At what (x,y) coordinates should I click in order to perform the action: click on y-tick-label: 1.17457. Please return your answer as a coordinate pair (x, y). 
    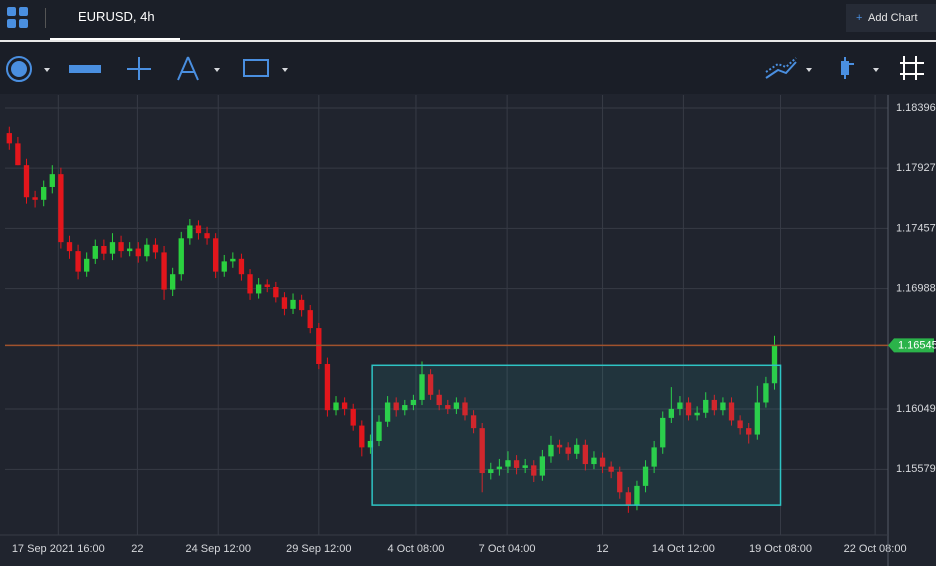
    Looking at the image, I should click on (916, 228).